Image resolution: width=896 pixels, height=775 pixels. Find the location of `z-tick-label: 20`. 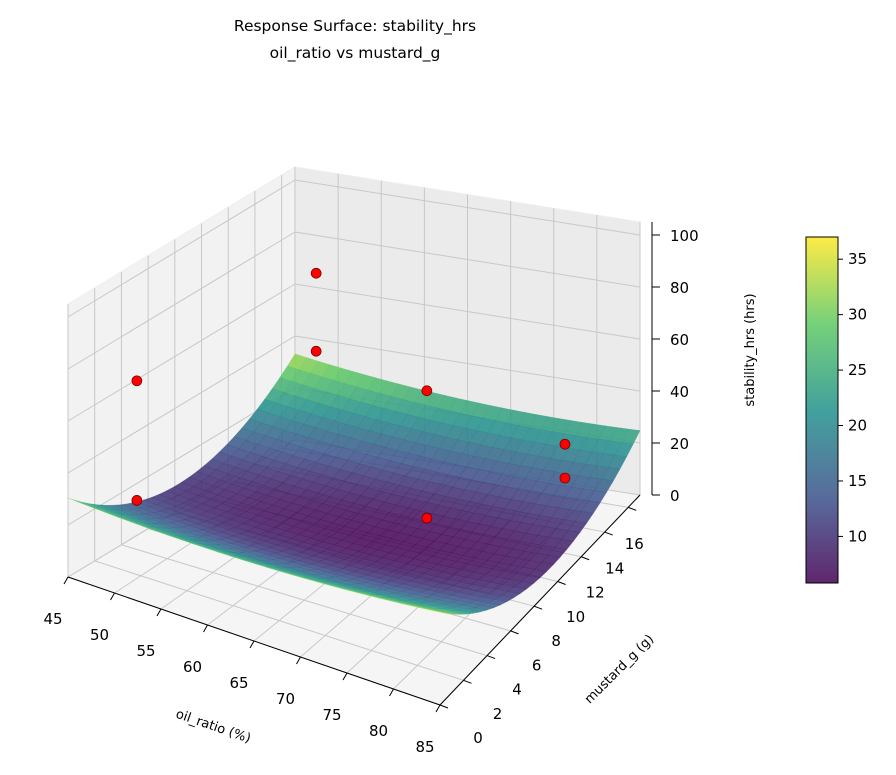

z-tick-label: 20 is located at coordinates (679, 444).